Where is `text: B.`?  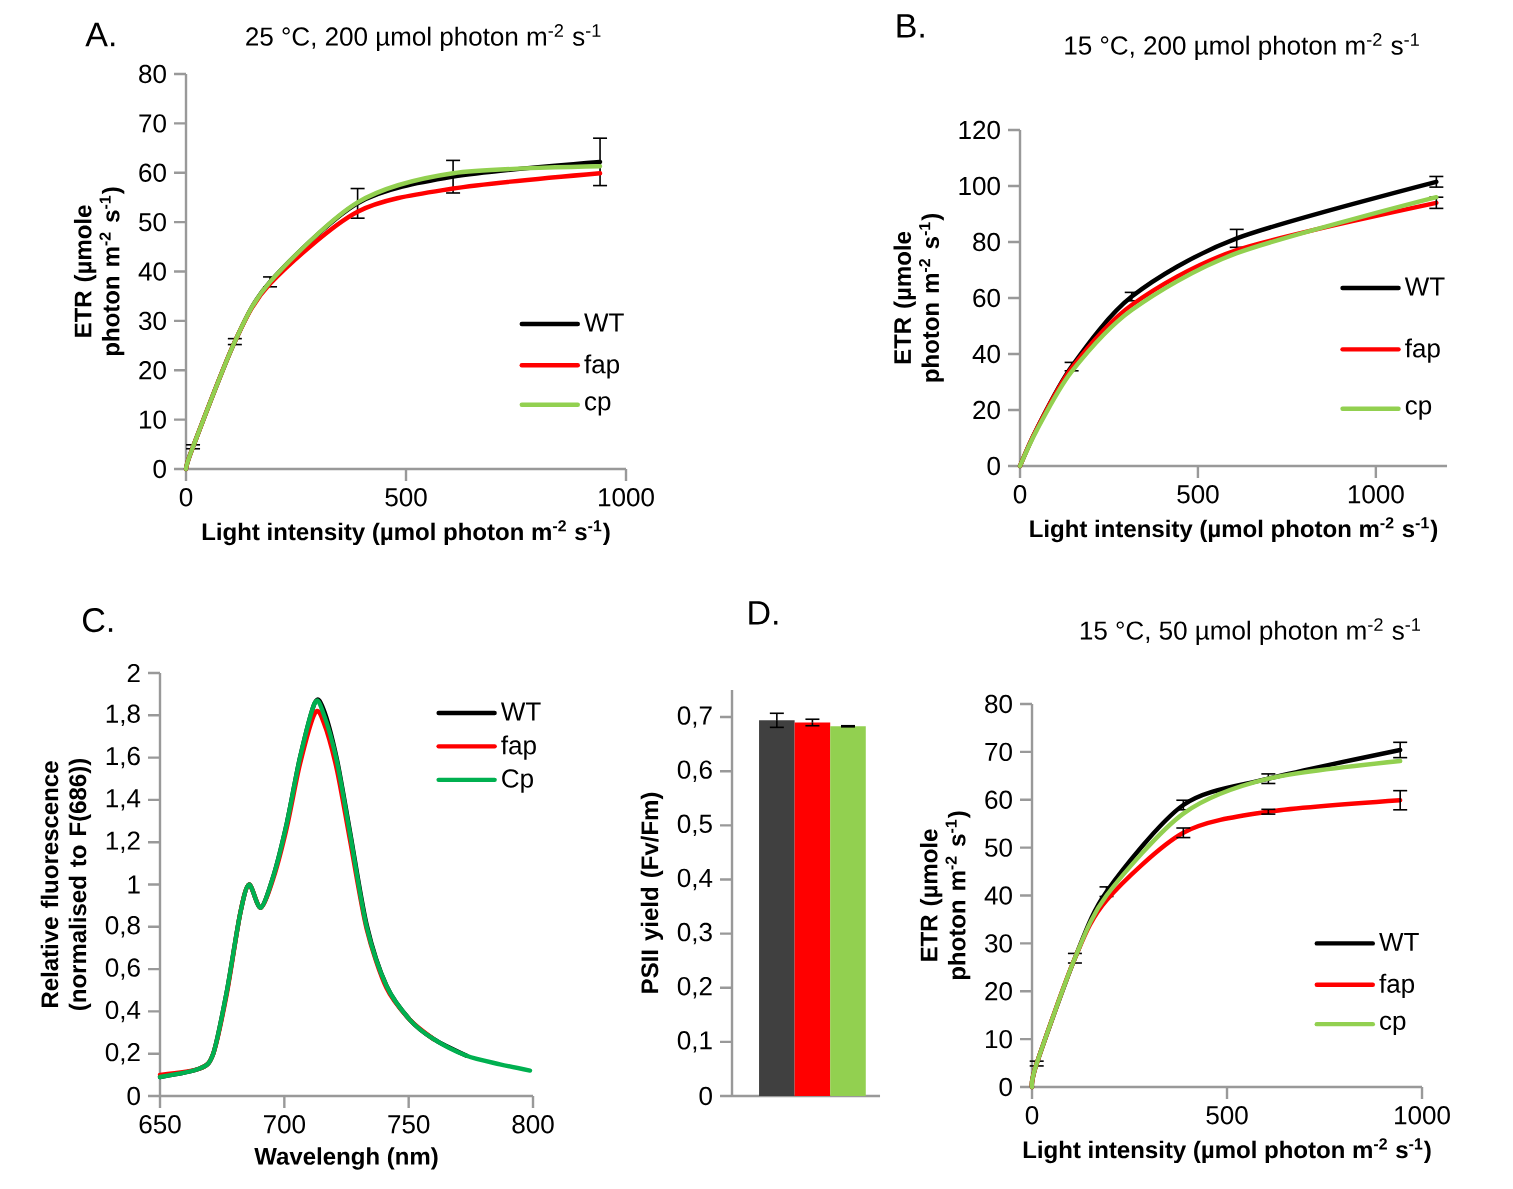
text: B. is located at coordinates (910, 26).